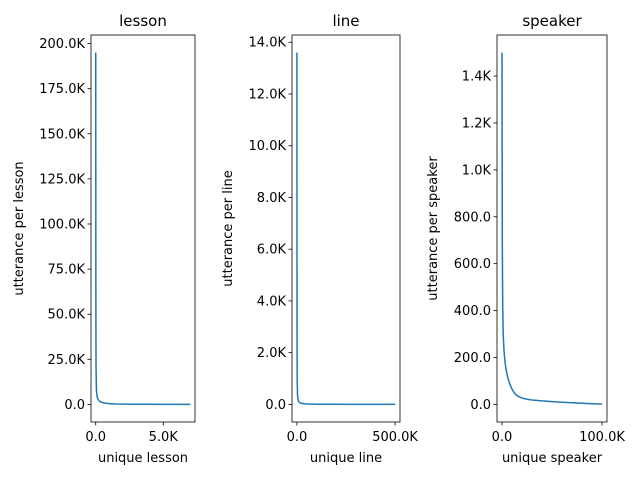 Image resolution: width=640 pixels, height=480 pixels. I want to click on y-tick-label: 800.0, so click(472, 217).